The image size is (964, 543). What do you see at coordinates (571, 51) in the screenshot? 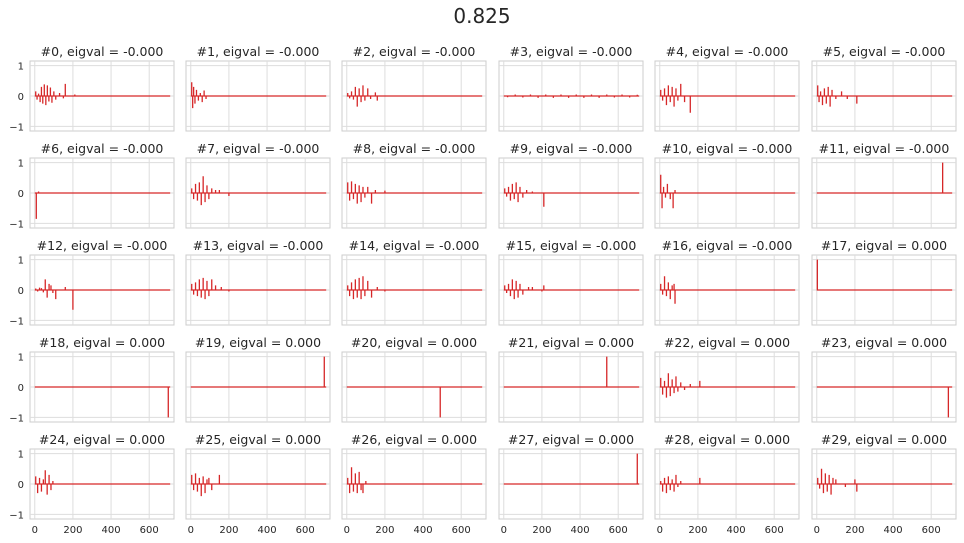
I see `subplot-title: #3, eigval = -0.000` at bounding box center [571, 51].